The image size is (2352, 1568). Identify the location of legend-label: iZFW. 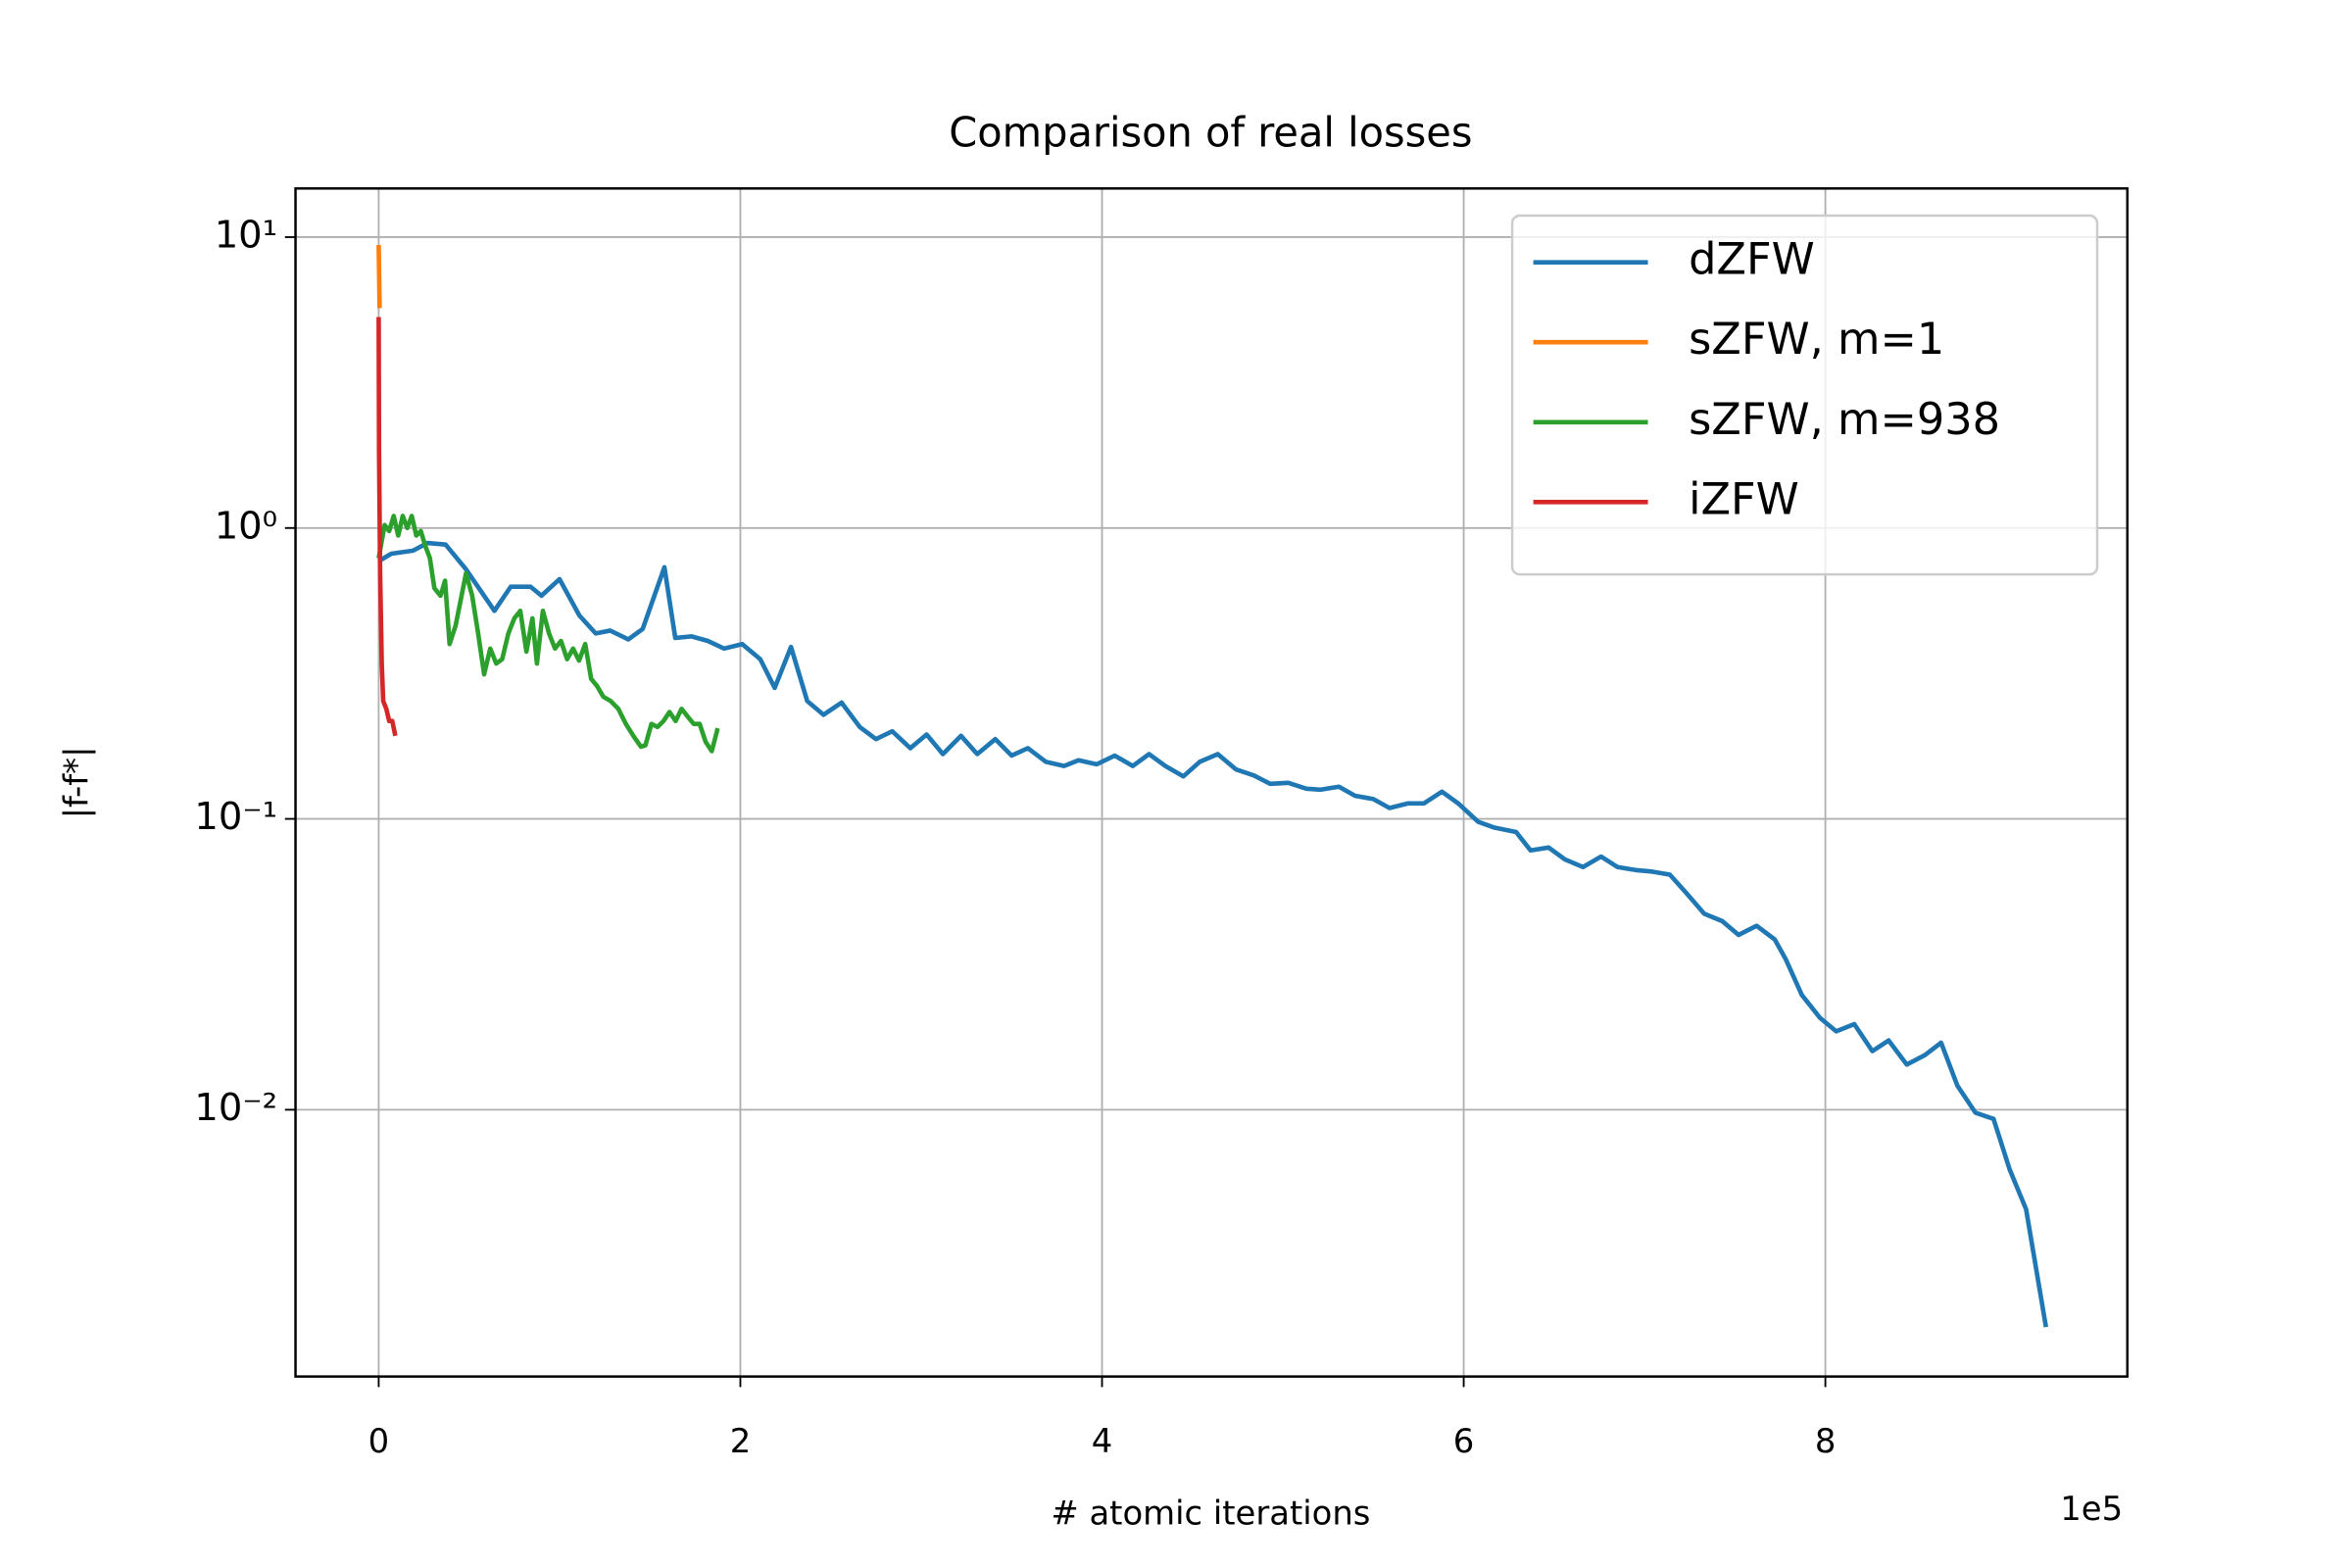
(1744, 498).